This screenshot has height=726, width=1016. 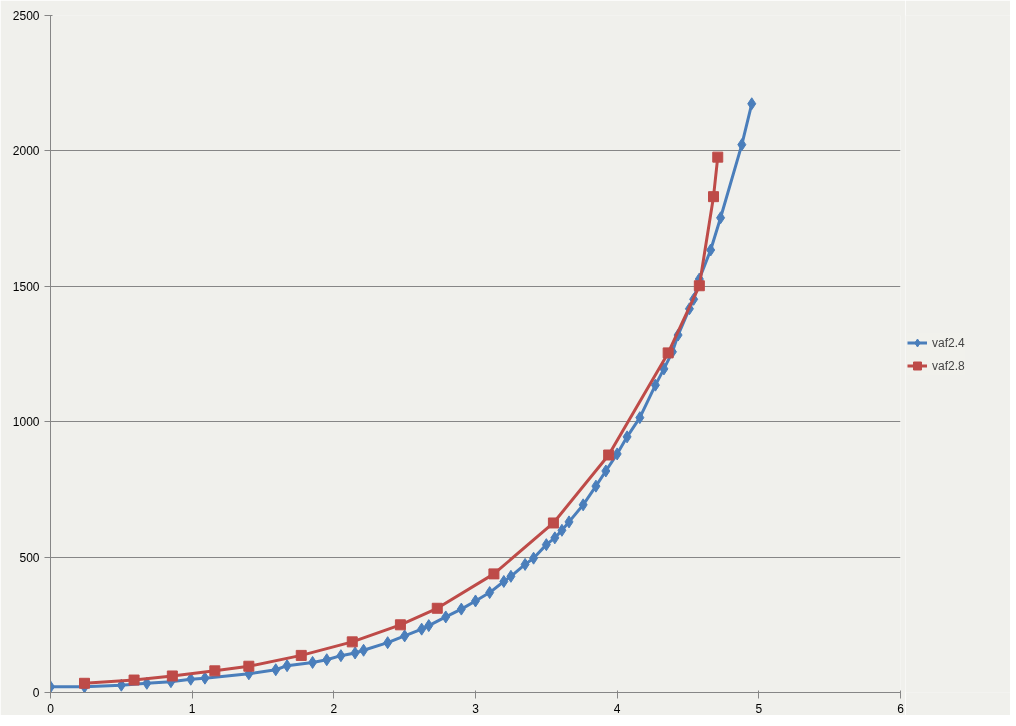 What do you see at coordinates (26, 422) in the screenshot?
I see `y-tick-label: 1000` at bounding box center [26, 422].